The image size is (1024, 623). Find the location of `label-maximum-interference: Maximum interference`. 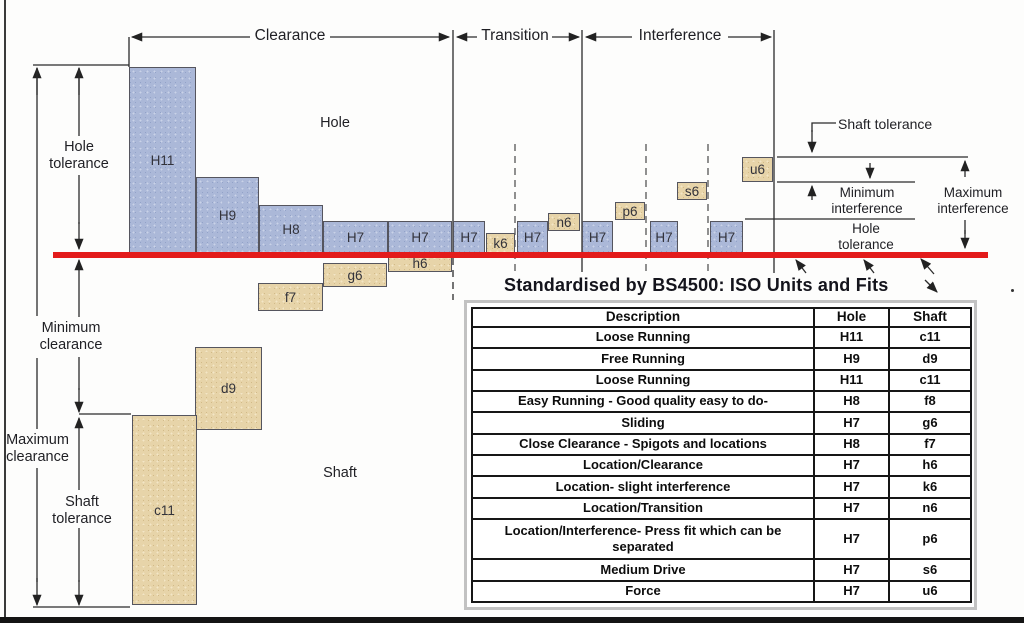

label-maximum-interference: Maximum interference is located at coordinates (973, 200).